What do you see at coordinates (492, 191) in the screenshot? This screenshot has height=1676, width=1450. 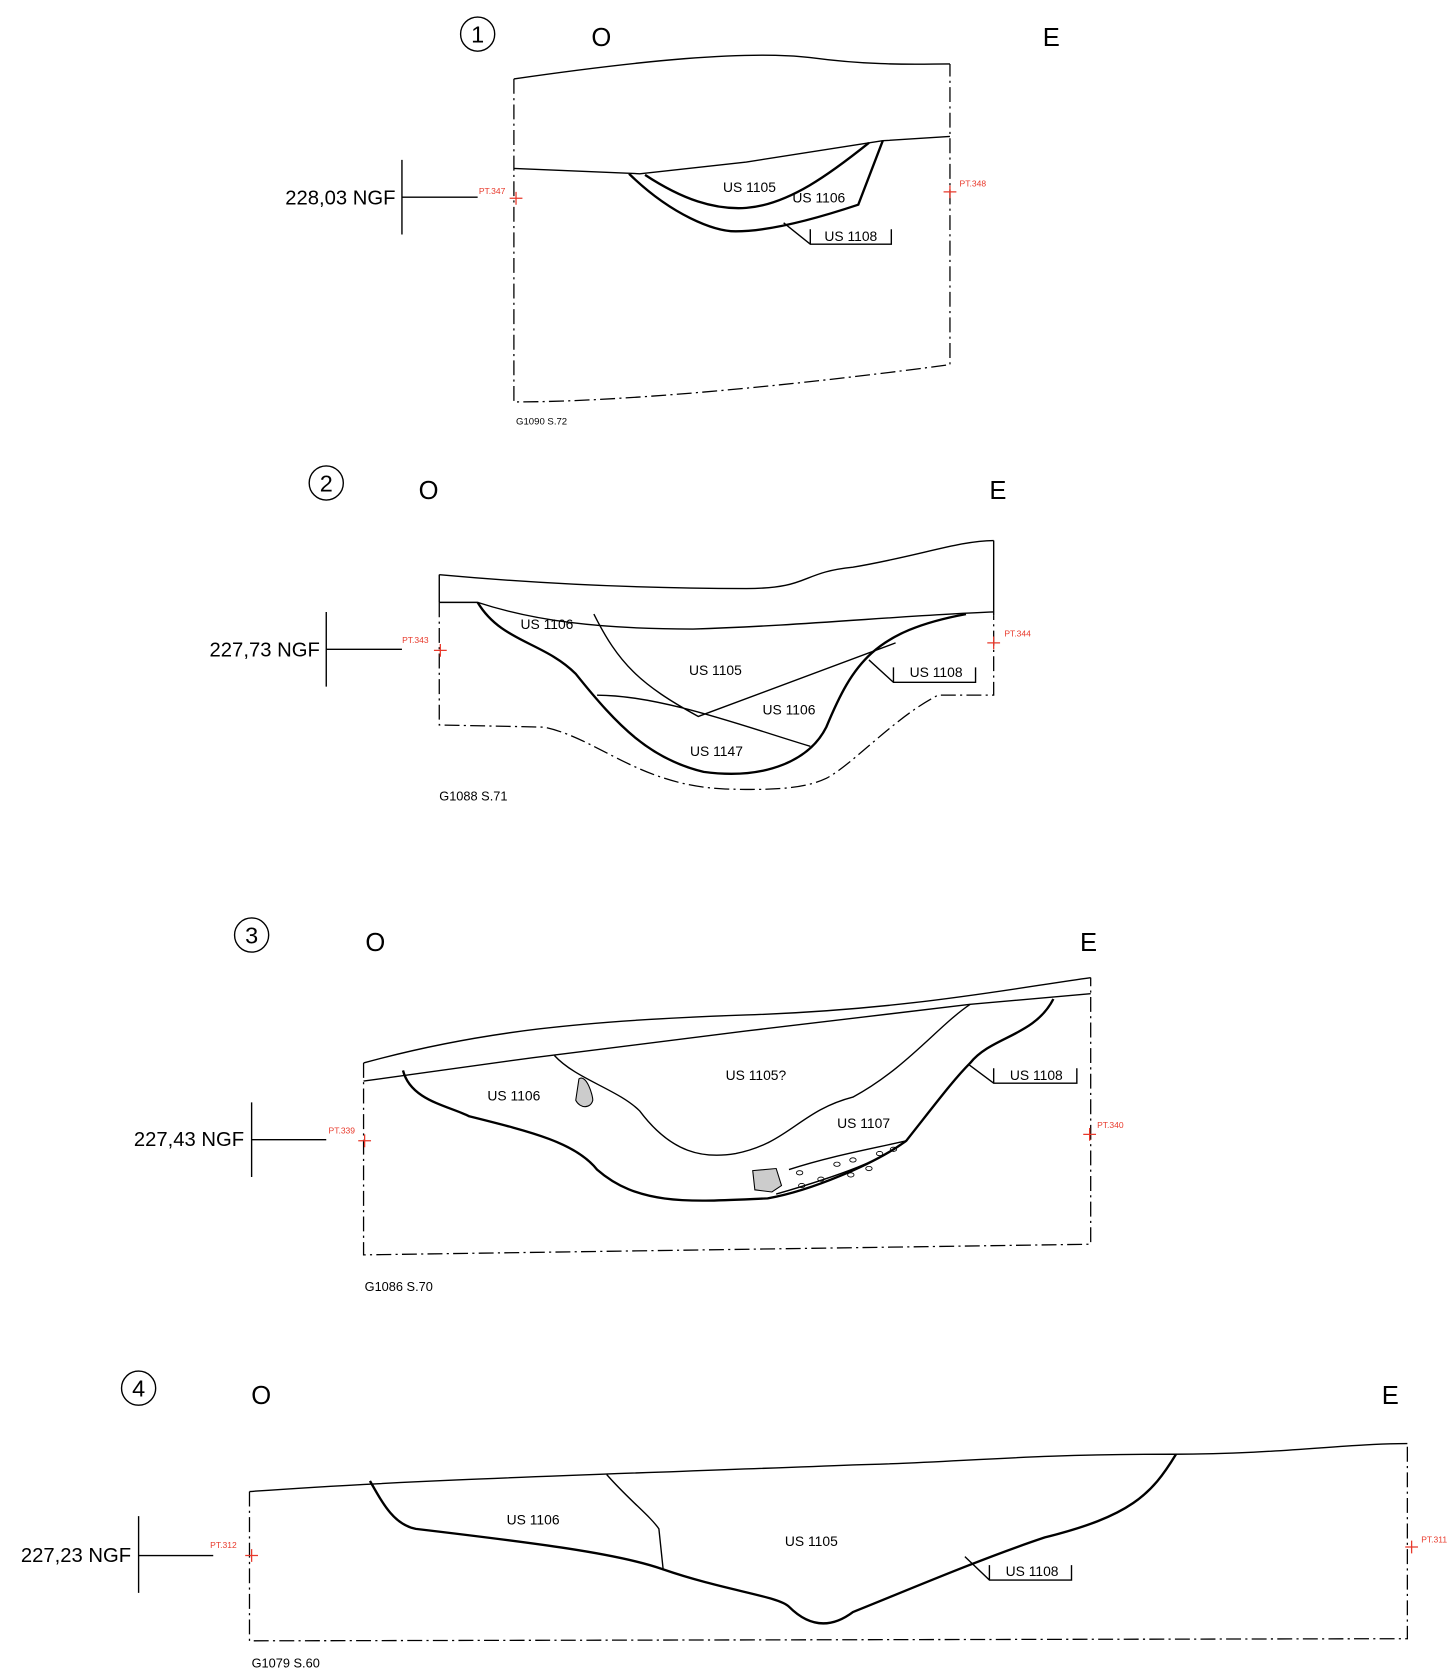 I see `point-label: PT.347` at bounding box center [492, 191].